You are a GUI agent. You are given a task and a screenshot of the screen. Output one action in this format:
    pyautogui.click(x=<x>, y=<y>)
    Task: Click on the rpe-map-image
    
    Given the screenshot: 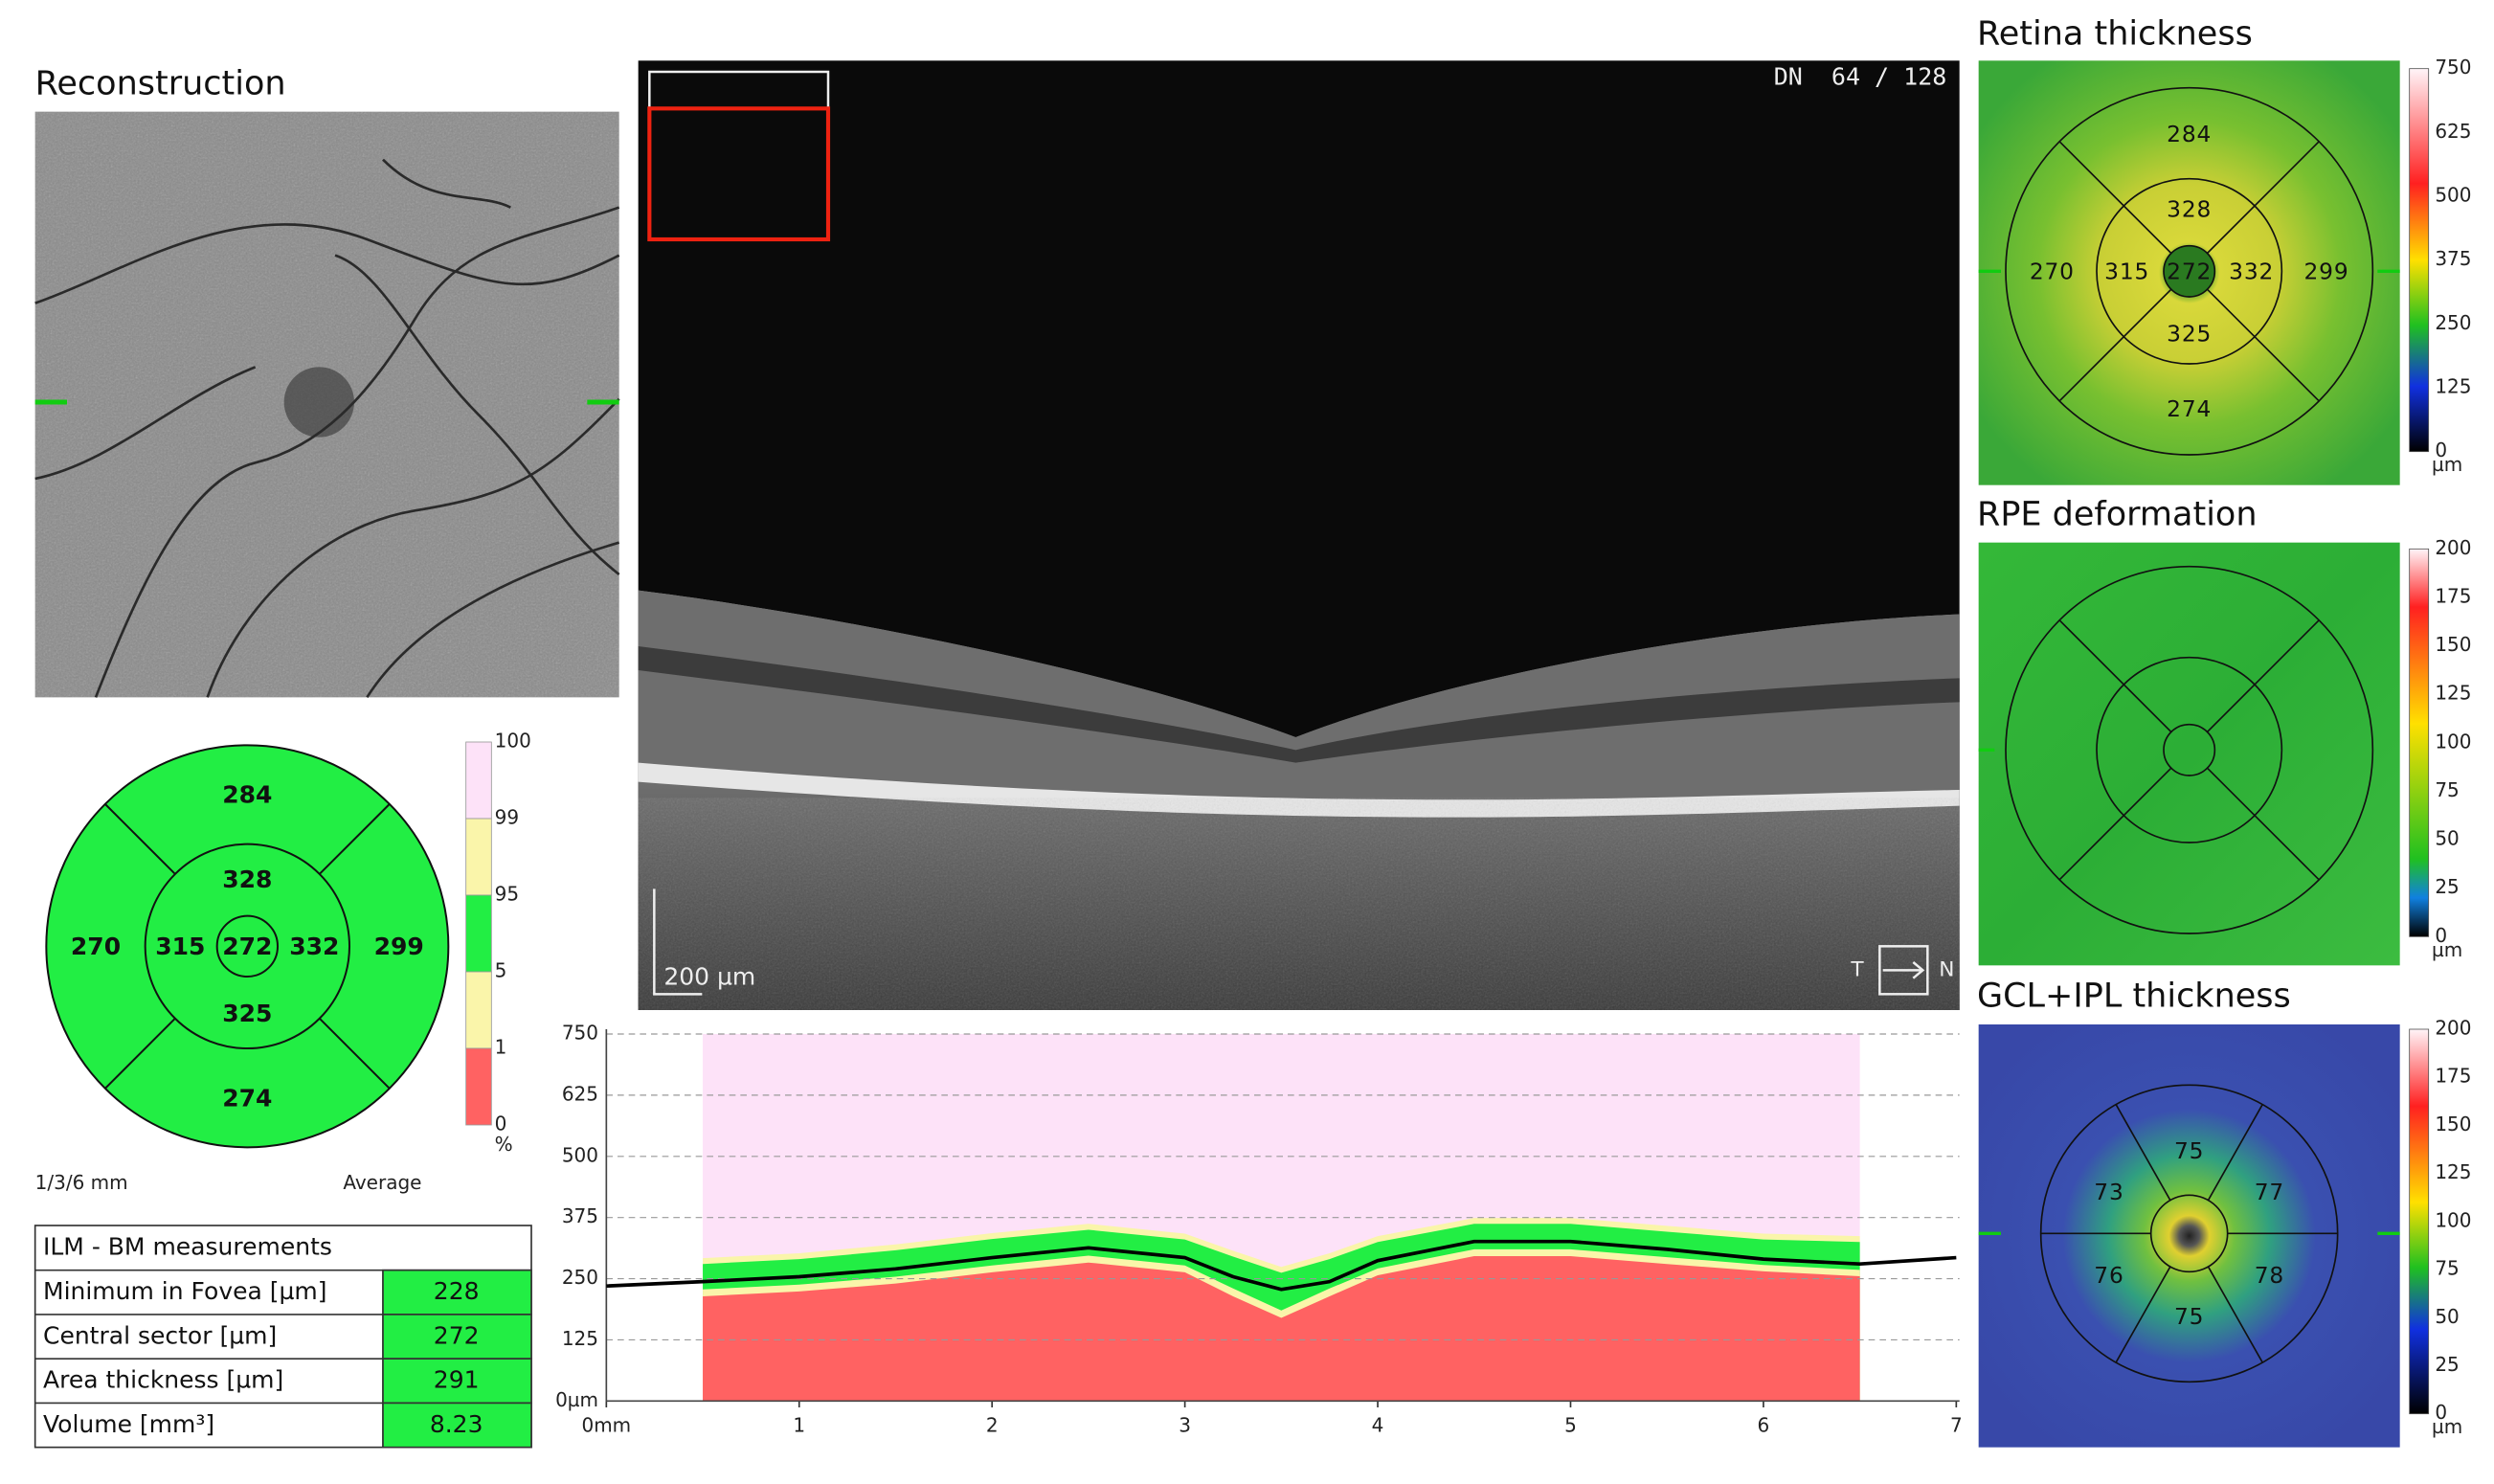 What is the action you would take?
    pyautogui.click(x=2189, y=754)
    